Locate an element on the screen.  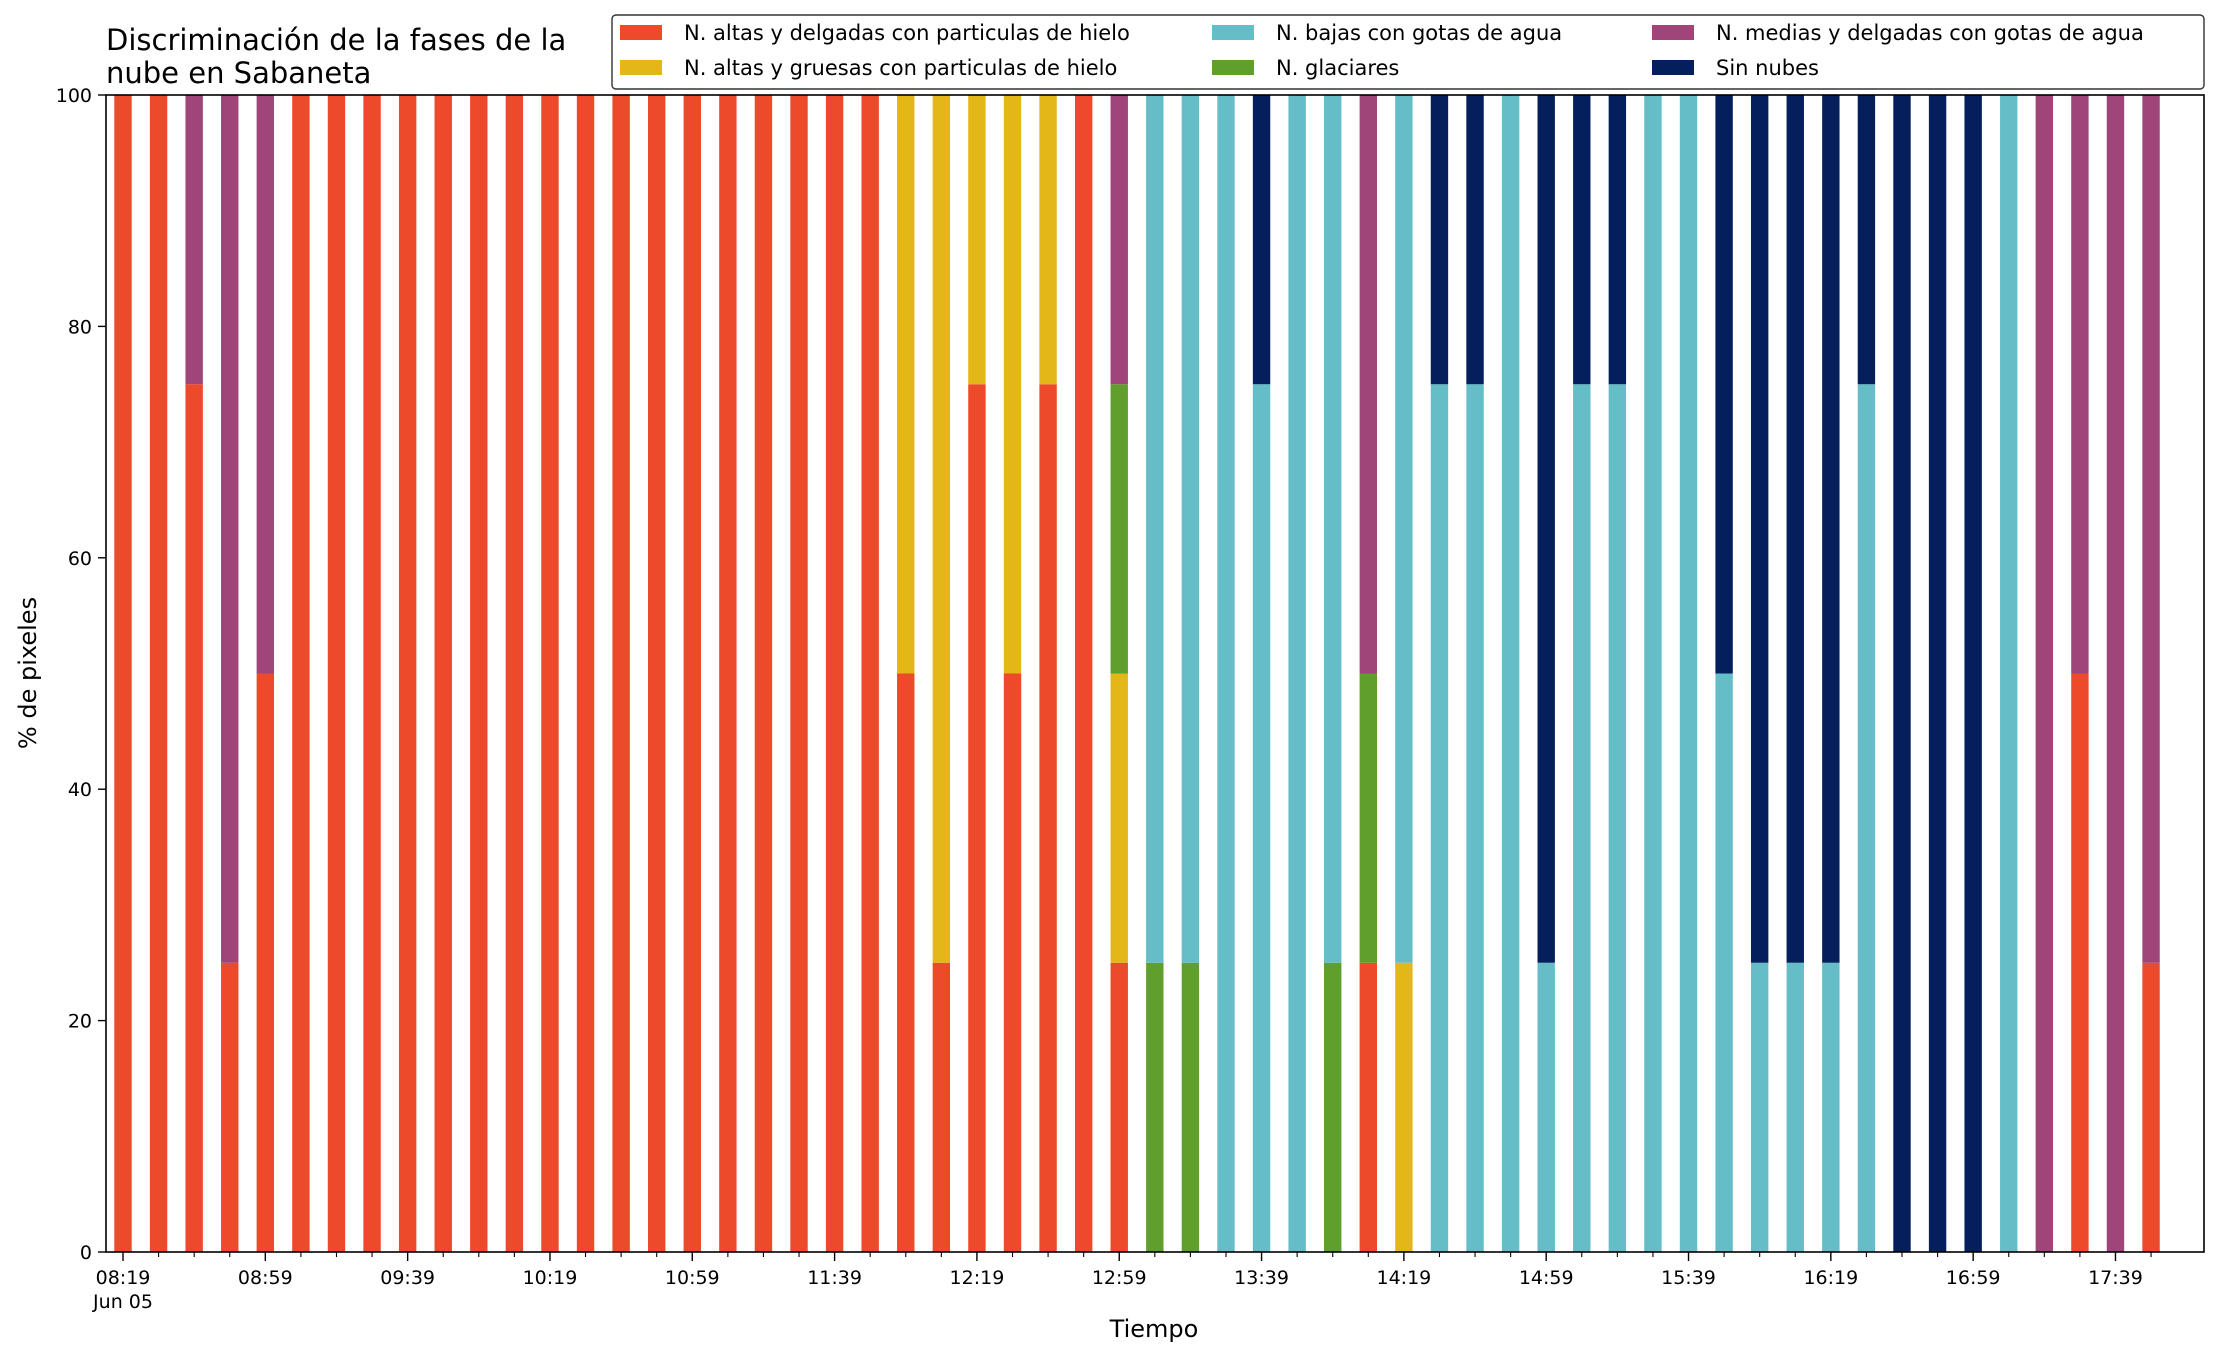
chart-title-line: nube en Sabaneta is located at coordinates (238, 73).